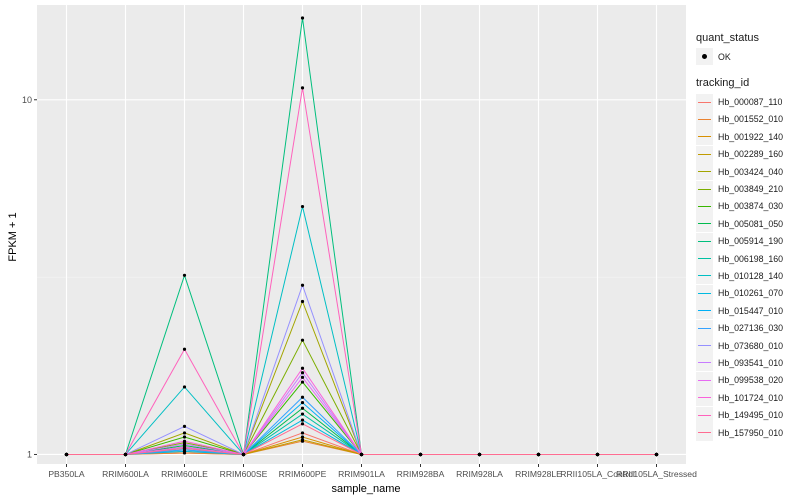  What do you see at coordinates (29, 454) in the screenshot?
I see `y-tick-label: 1` at bounding box center [29, 454].